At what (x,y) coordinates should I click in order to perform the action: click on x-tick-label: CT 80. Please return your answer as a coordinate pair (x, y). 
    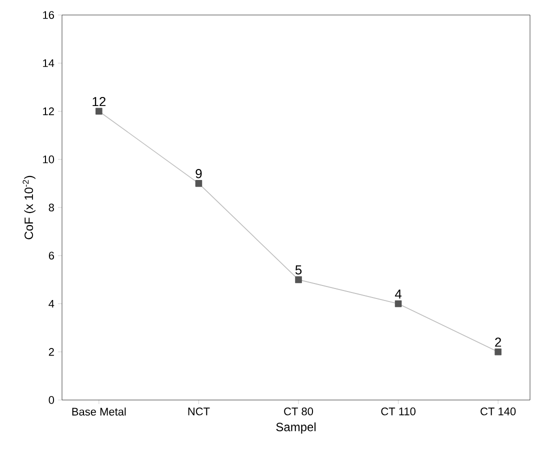
    Looking at the image, I should click on (299, 412).